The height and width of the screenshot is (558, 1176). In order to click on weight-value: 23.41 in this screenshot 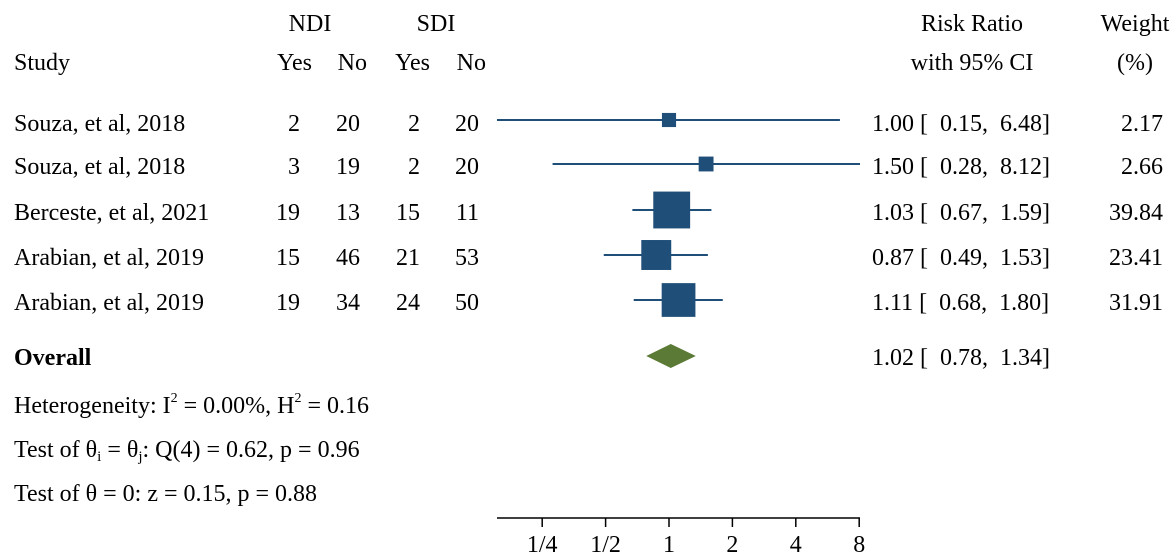, I will do `click(1136, 258)`.